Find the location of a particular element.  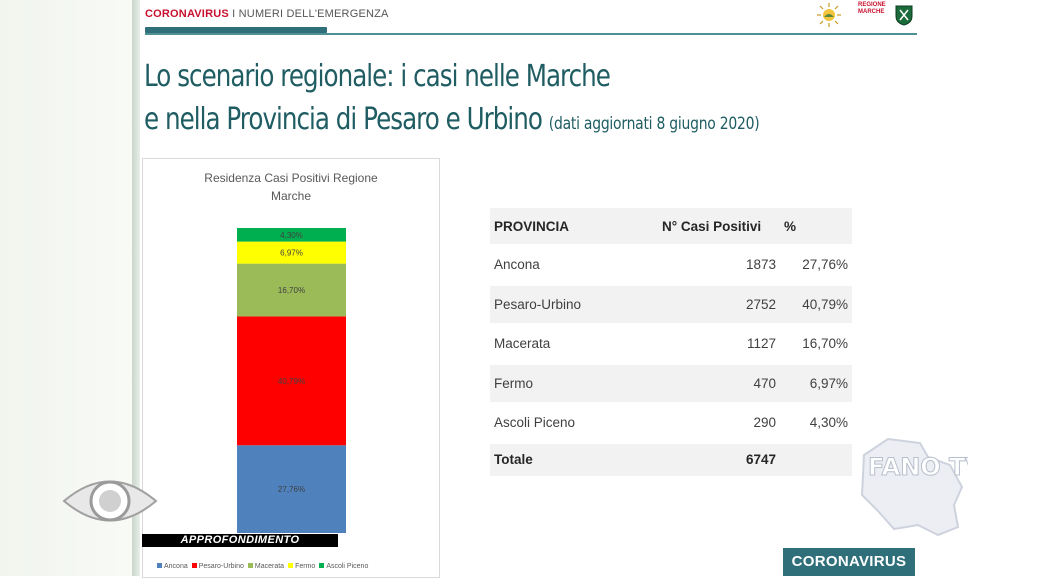

table-row: Ancona 1873 27,76% is located at coordinates (671, 264).